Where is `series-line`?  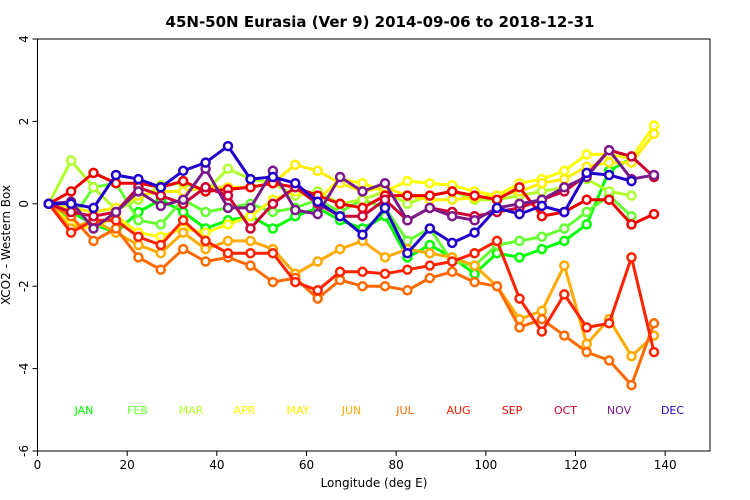 series-line is located at coordinates (352, 189).